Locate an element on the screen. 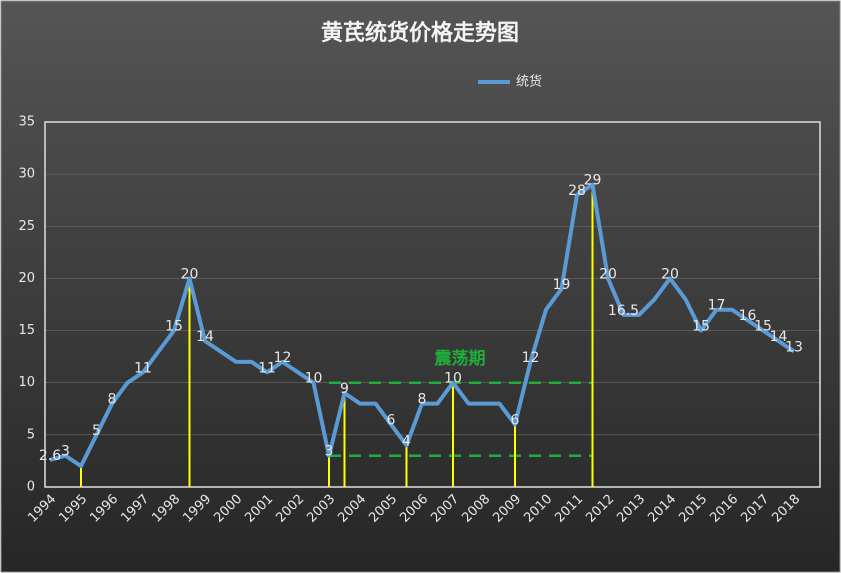 This screenshot has height=573, width=841. y-tick-label: 25 is located at coordinates (26, 226).